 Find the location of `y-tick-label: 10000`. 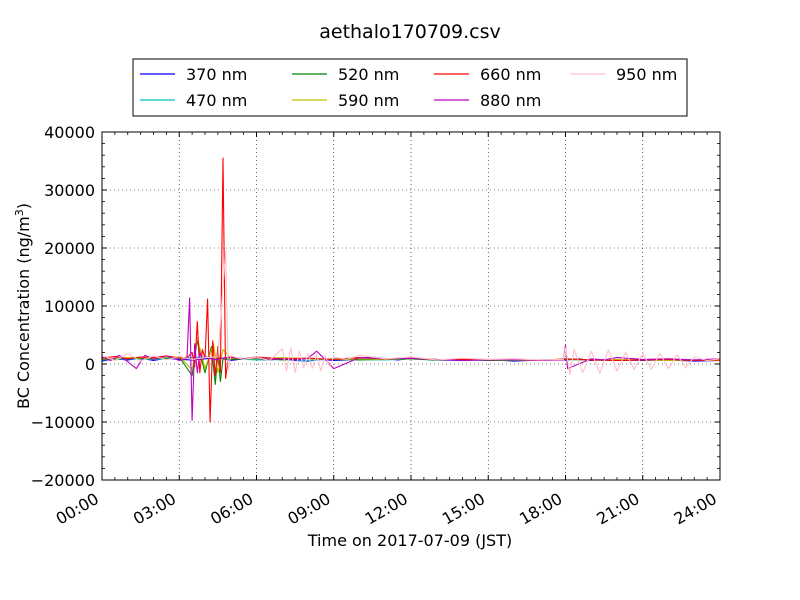

y-tick-label: 10000 is located at coordinates (69, 306).